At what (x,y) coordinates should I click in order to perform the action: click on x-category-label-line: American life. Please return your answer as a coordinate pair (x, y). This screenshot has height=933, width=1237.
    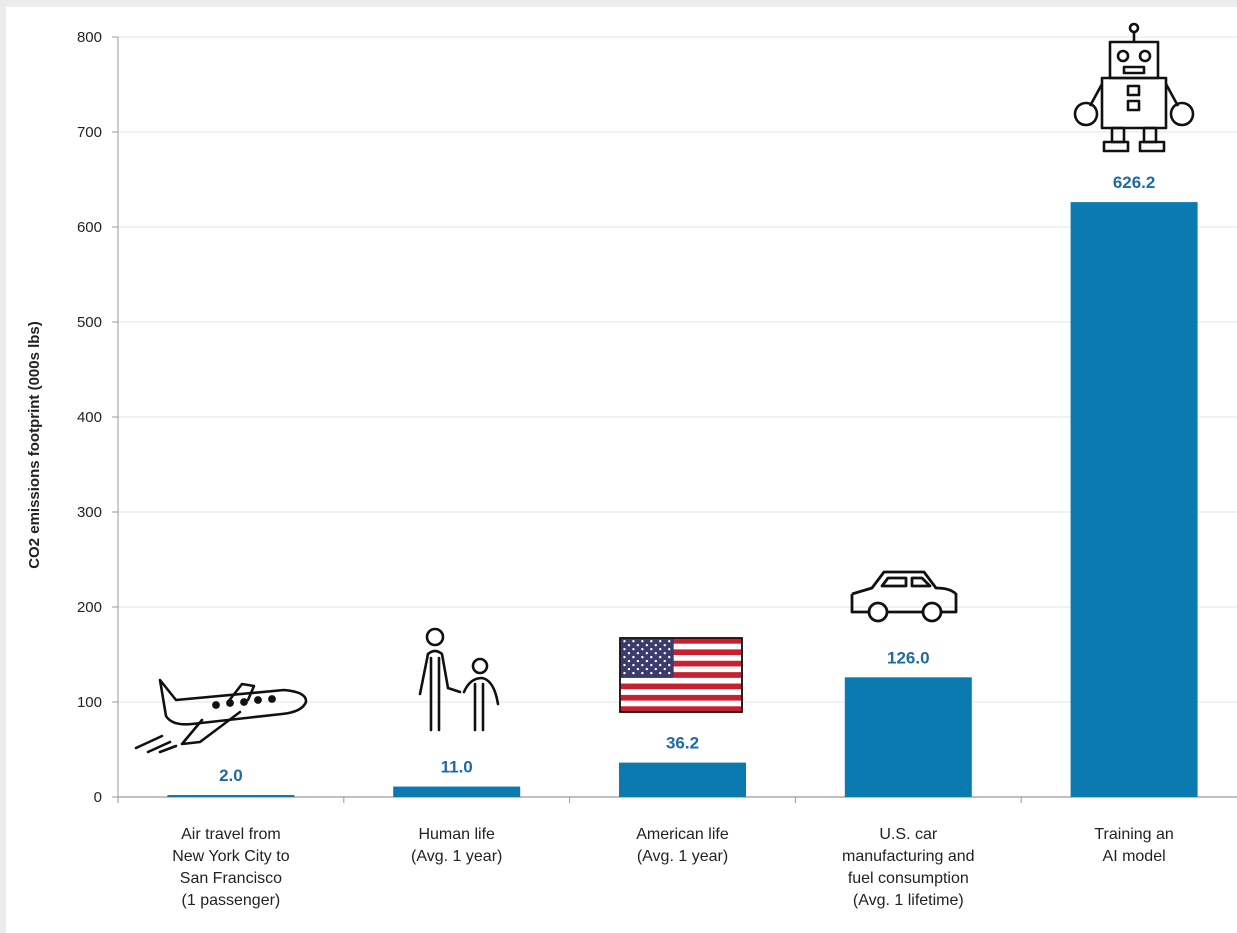
    Looking at the image, I should click on (682, 834).